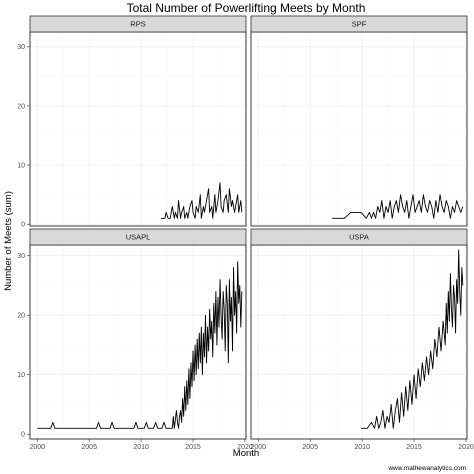 This screenshot has height=474, width=474. What do you see at coordinates (201, 200) in the screenshot?
I see `series-line-rps` at bounding box center [201, 200].